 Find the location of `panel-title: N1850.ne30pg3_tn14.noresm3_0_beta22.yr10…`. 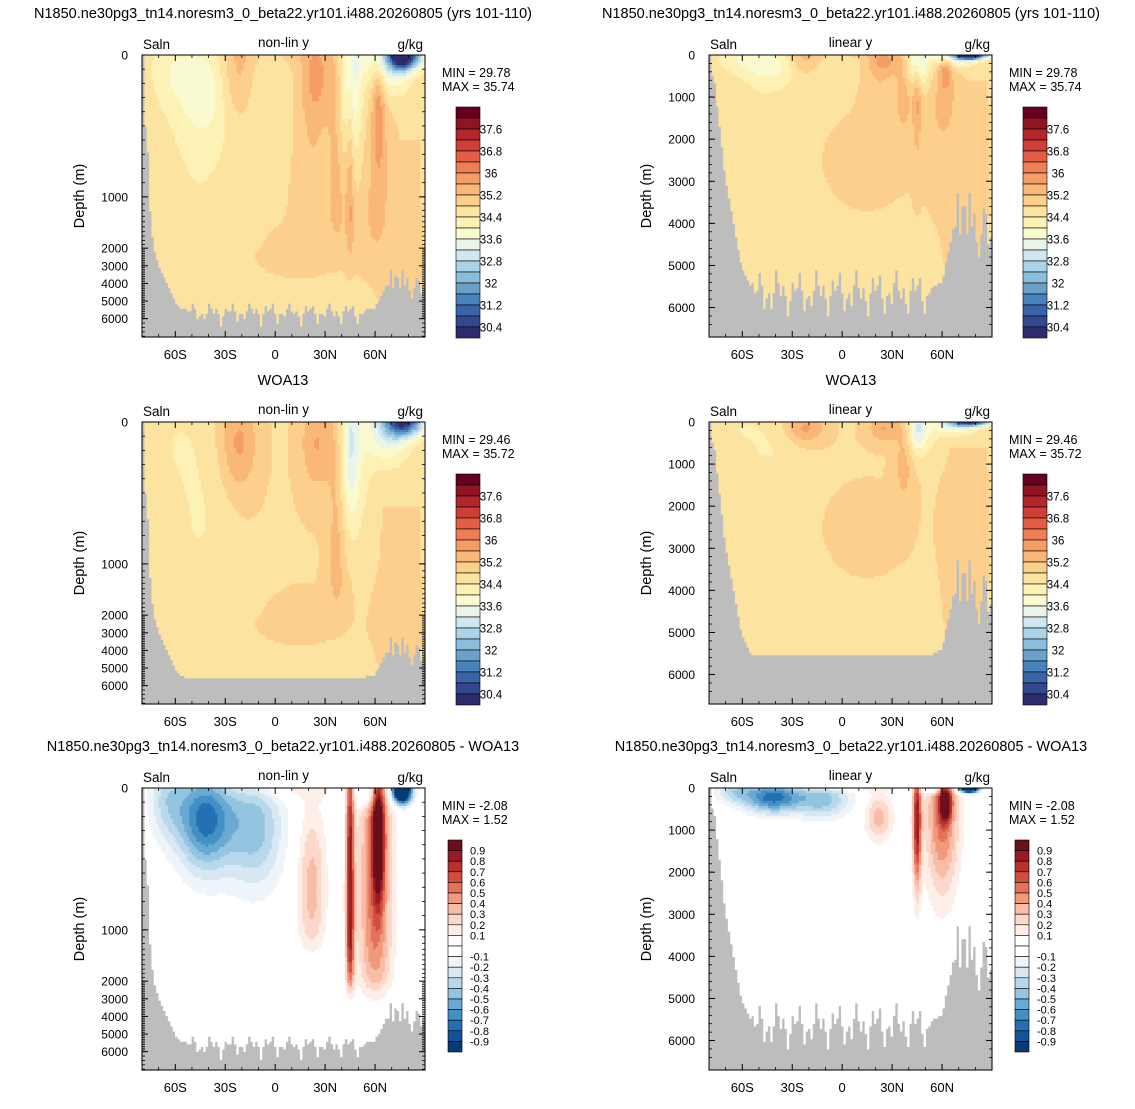

panel-title: N1850.ne30pg3_tn14.noresm3_0_beta22.yr10… is located at coordinates (851, 14).